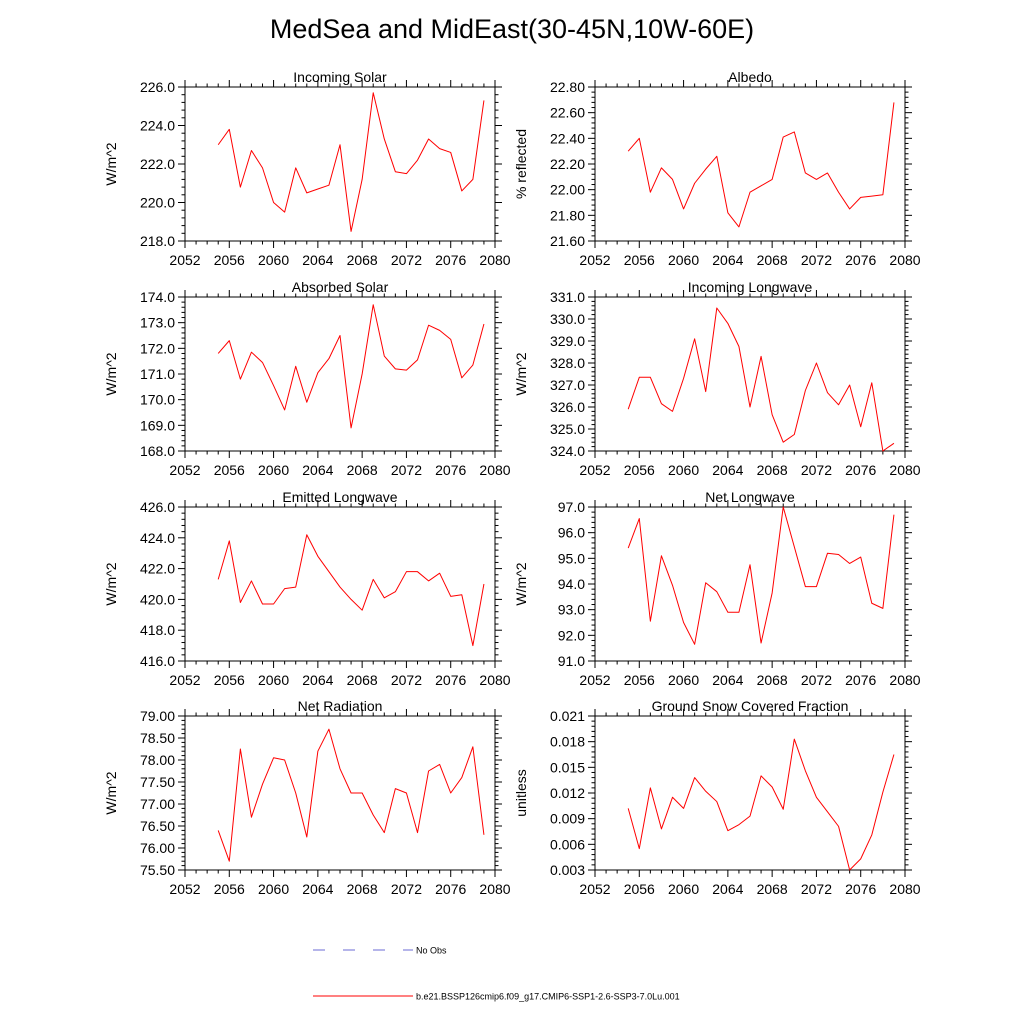  What do you see at coordinates (571, 558) in the screenshot?
I see `y-tick-label: 95.0` at bounding box center [571, 558].